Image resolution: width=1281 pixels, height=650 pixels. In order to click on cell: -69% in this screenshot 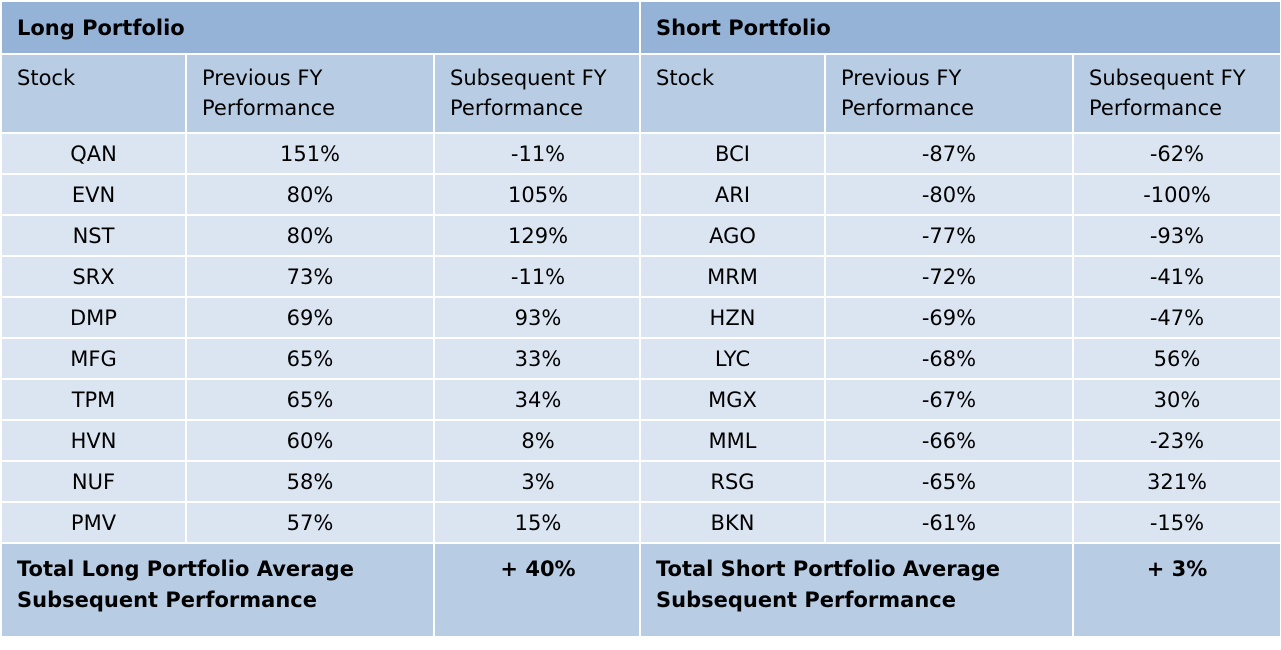, I will do `click(949, 317)`.